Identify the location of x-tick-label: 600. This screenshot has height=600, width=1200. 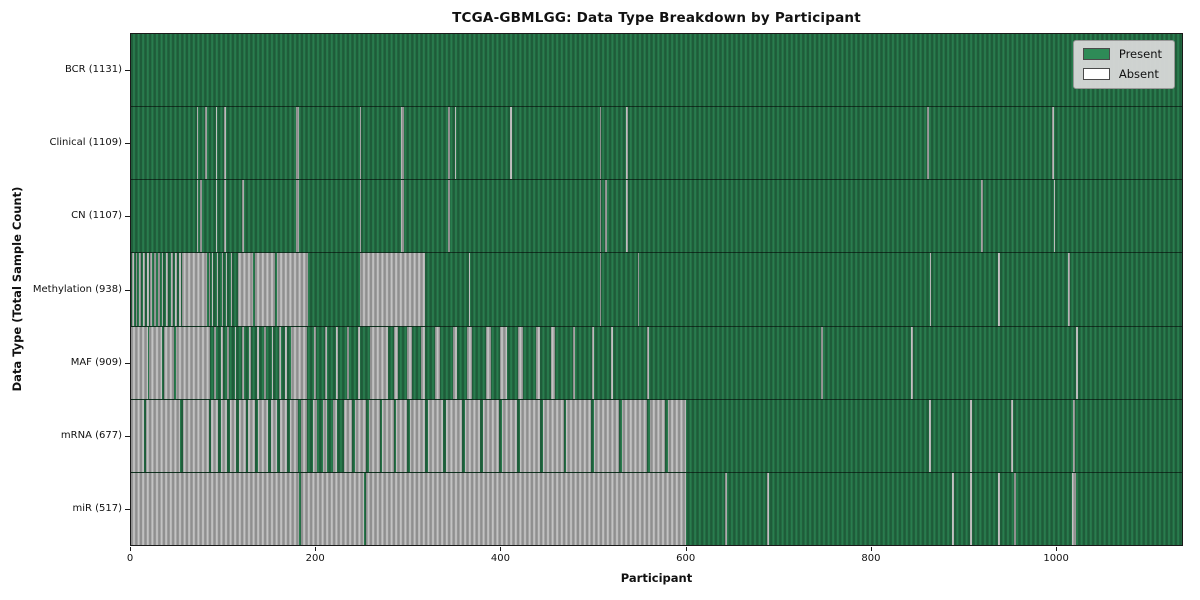
(686, 558).